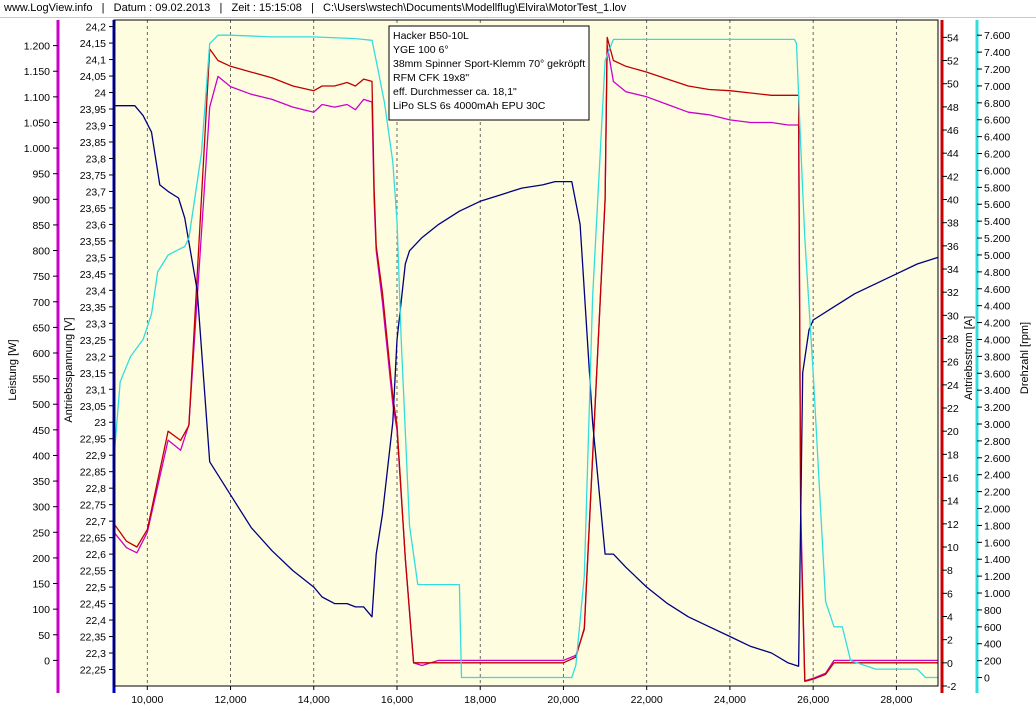  What do you see at coordinates (997, 425) in the screenshot?
I see `drehzahl-tick-label: 3.000` at bounding box center [997, 425].